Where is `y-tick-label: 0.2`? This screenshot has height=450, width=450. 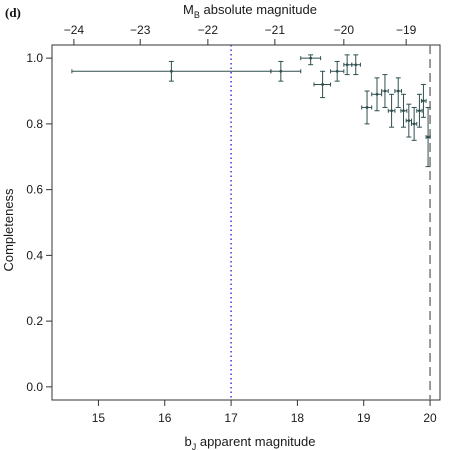 y-tick-label: 0.2 is located at coordinates (34, 321).